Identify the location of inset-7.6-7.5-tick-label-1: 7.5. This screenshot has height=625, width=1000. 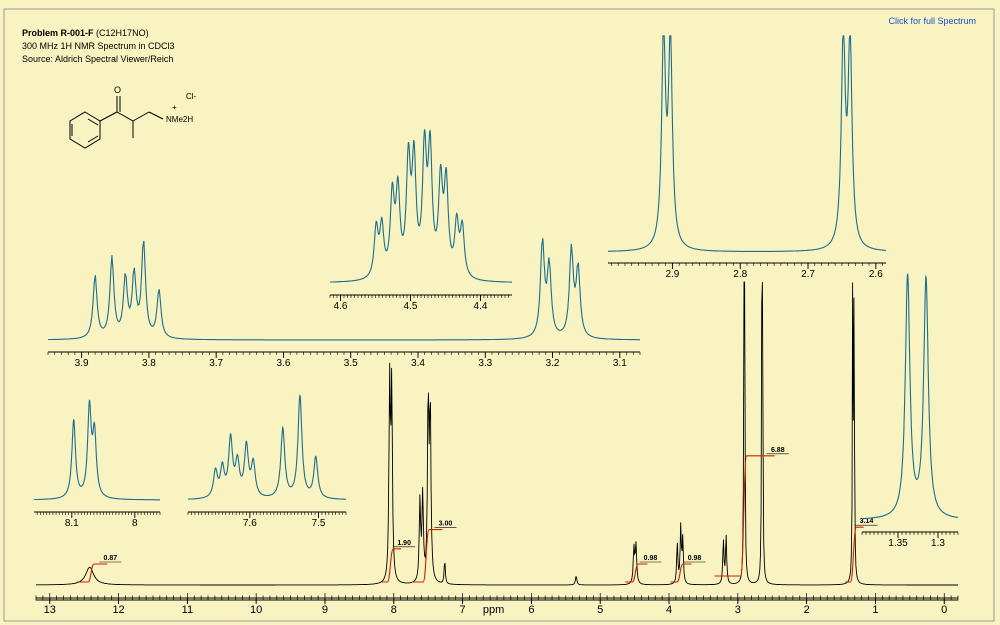
(319, 523).